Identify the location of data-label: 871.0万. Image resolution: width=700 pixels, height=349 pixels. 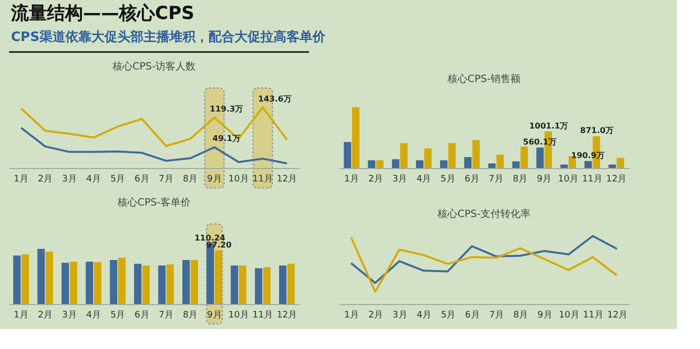
(597, 131).